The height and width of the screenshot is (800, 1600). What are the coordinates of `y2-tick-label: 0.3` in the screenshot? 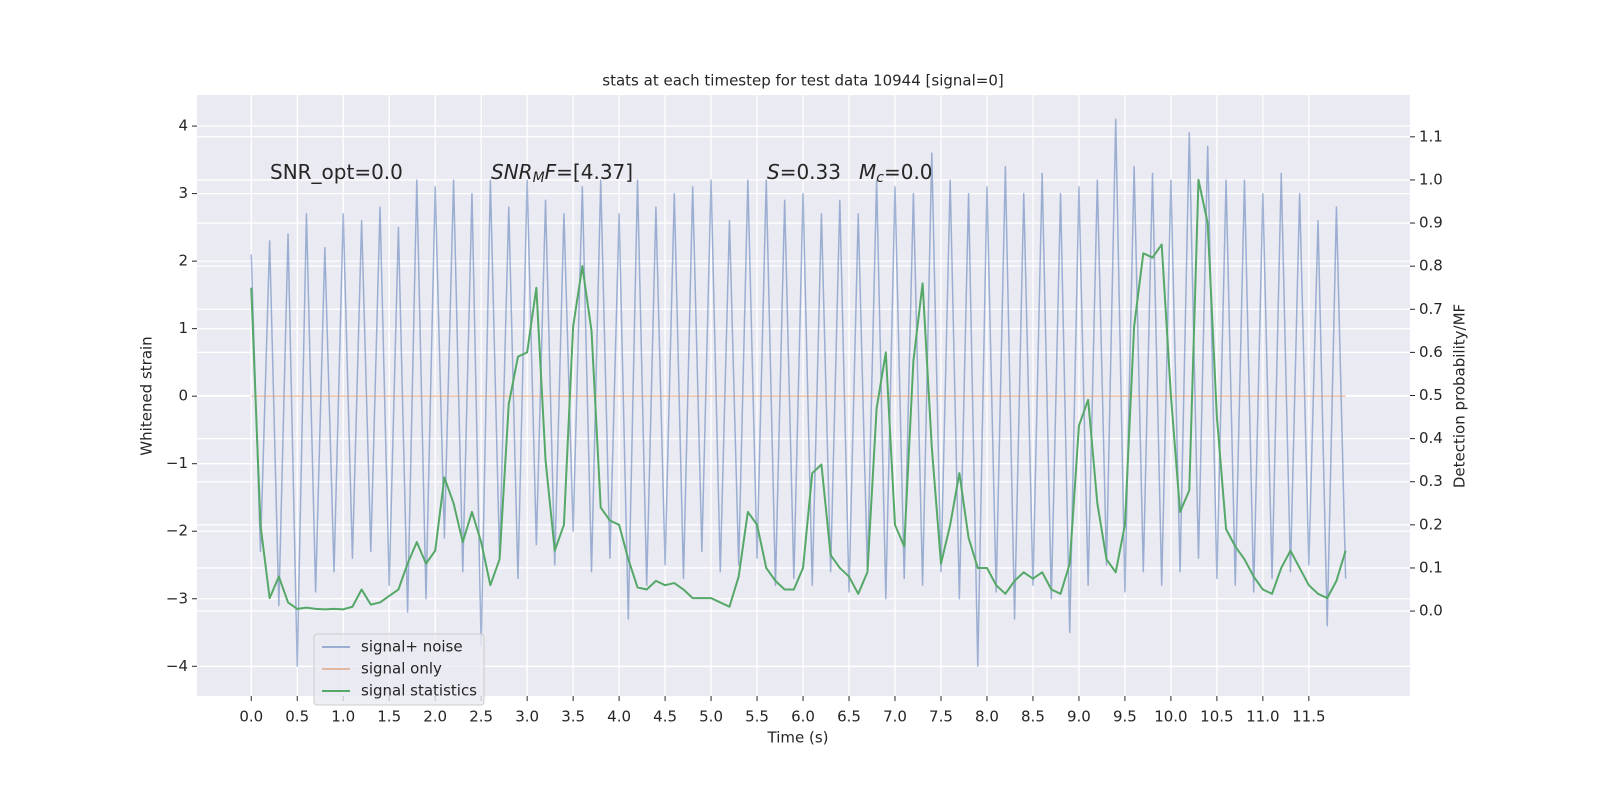 It's located at (1431, 481).